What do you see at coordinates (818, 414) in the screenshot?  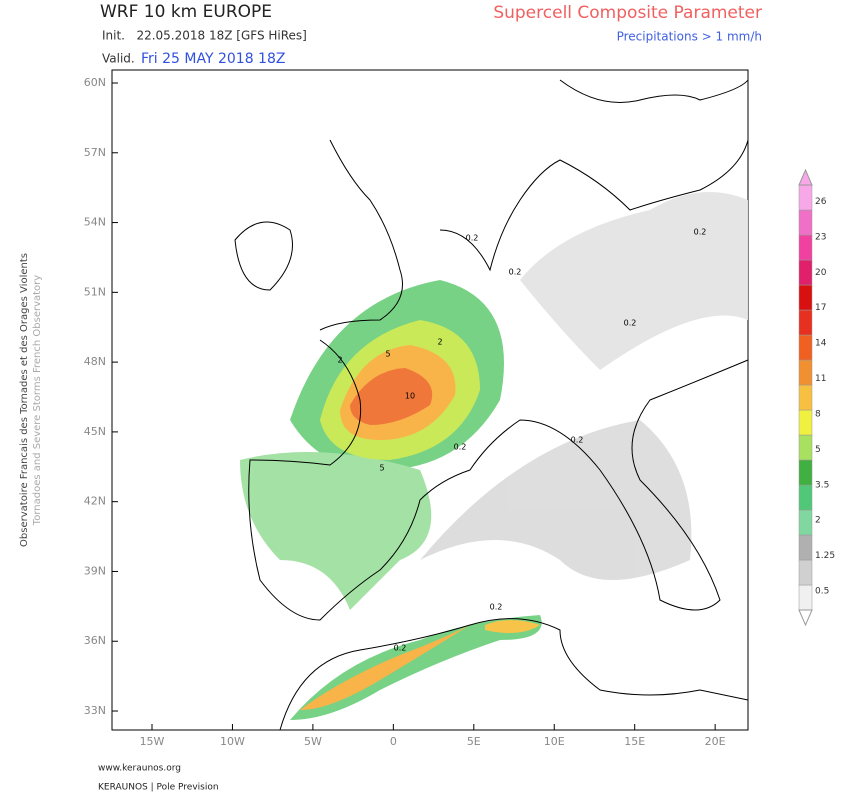 I see `colorbar-label: 8` at bounding box center [818, 414].